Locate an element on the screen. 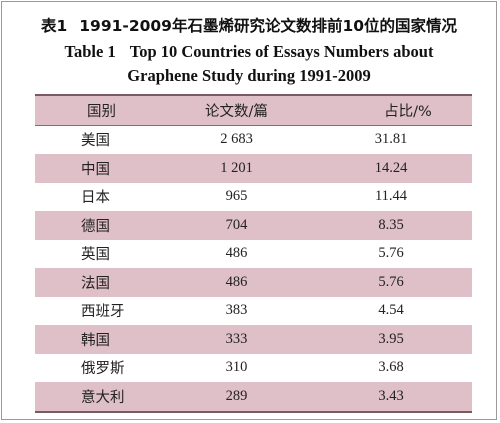 The width and height of the screenshot is (500, 423). cell-share: 11.44 is located at coordinates (391, 196).